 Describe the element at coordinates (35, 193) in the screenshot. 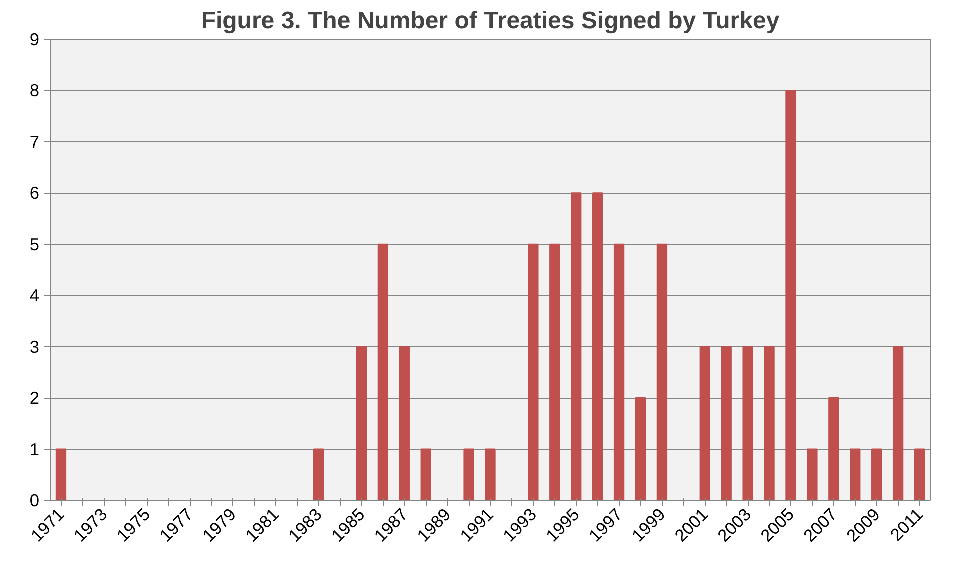

I see `y-tick-label: 6` at that location.